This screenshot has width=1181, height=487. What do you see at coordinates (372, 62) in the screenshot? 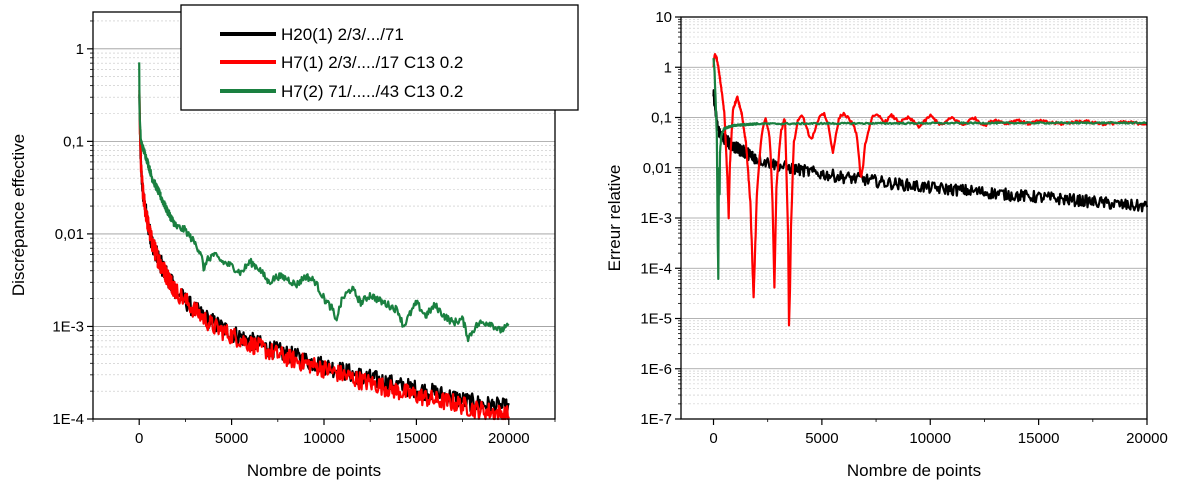
I see `legend-label: H7(1) 2/3/..../17 C13 0.2` at bounding box center [372, 62].